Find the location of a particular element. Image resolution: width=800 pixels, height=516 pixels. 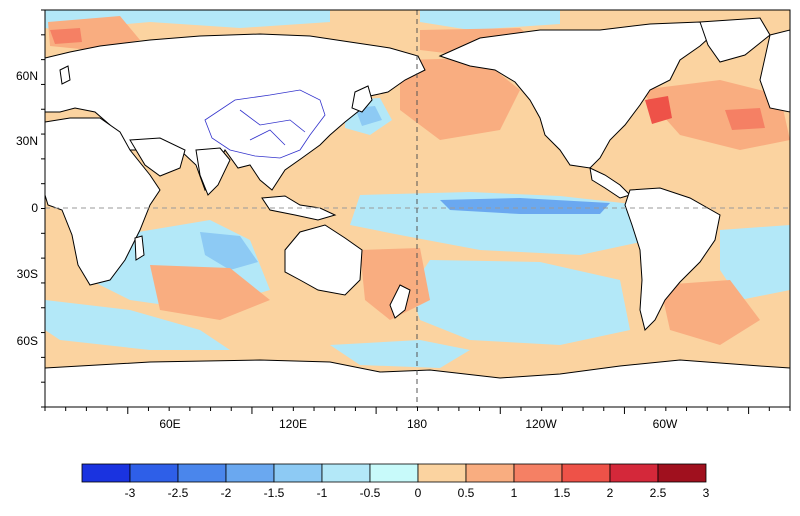

lat-label-30n: 30N is located at coordinates (27, 141).